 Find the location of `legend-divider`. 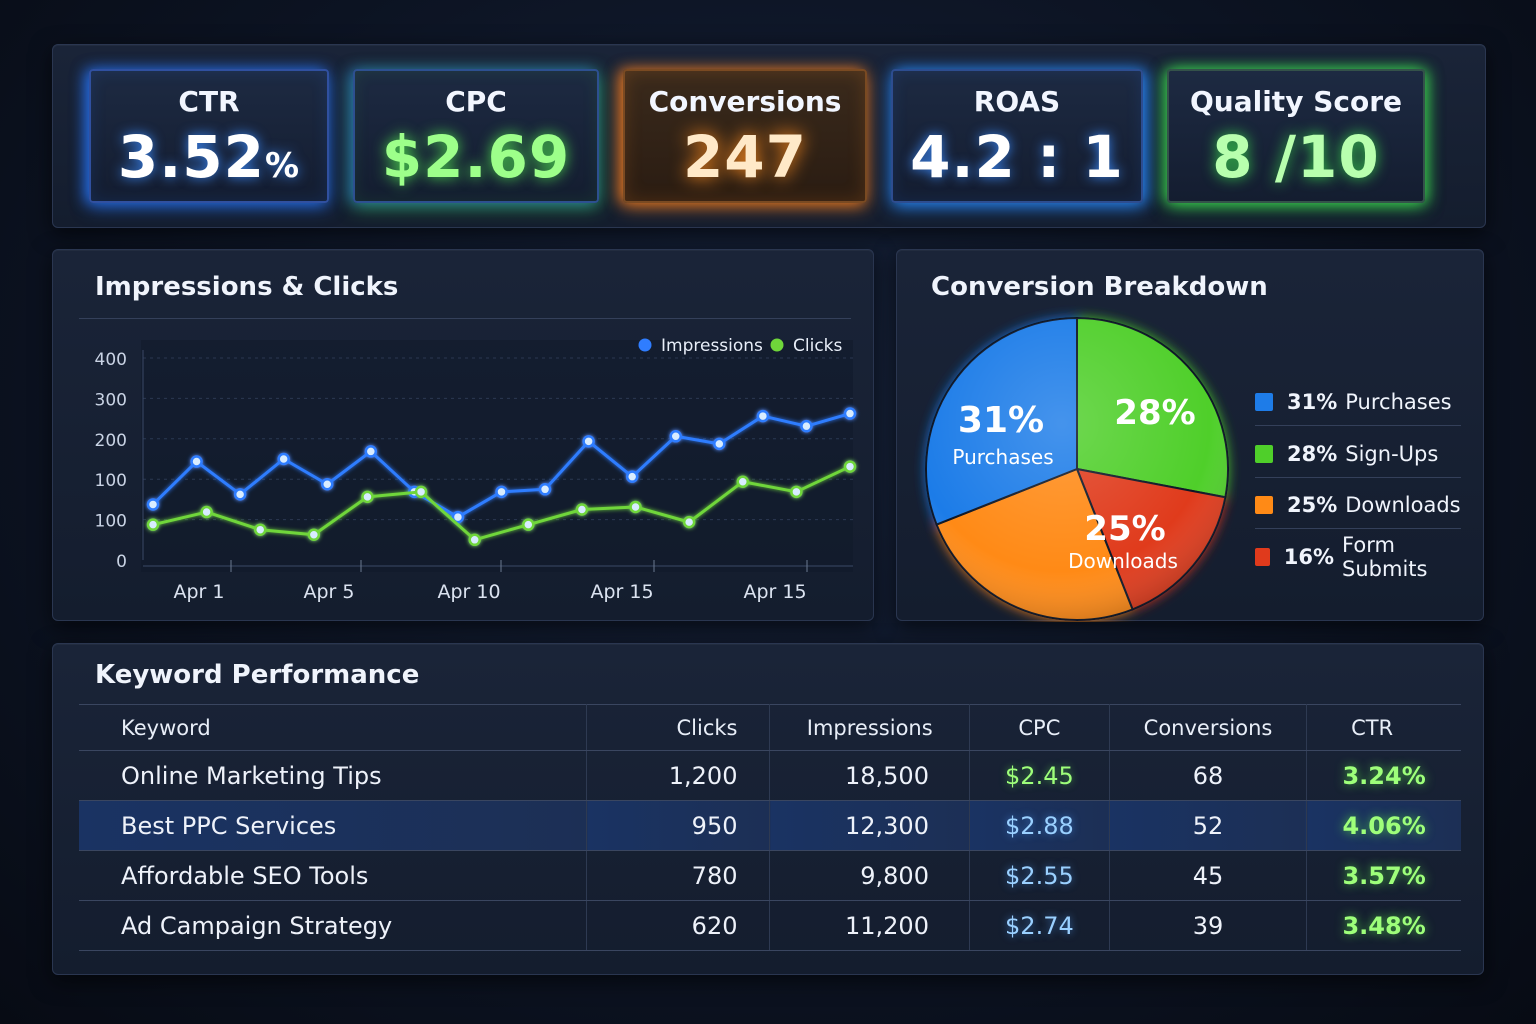

legend-divider is located at coordinates (1358, 425).